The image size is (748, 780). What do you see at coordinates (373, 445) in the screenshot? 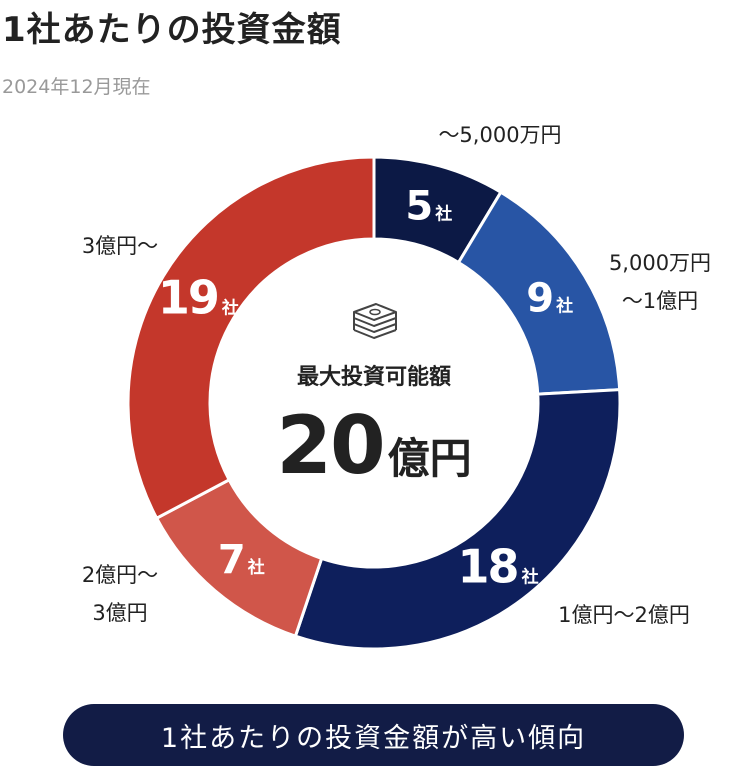
I see `center-value: 20億円` at bounding box center [373, 445].